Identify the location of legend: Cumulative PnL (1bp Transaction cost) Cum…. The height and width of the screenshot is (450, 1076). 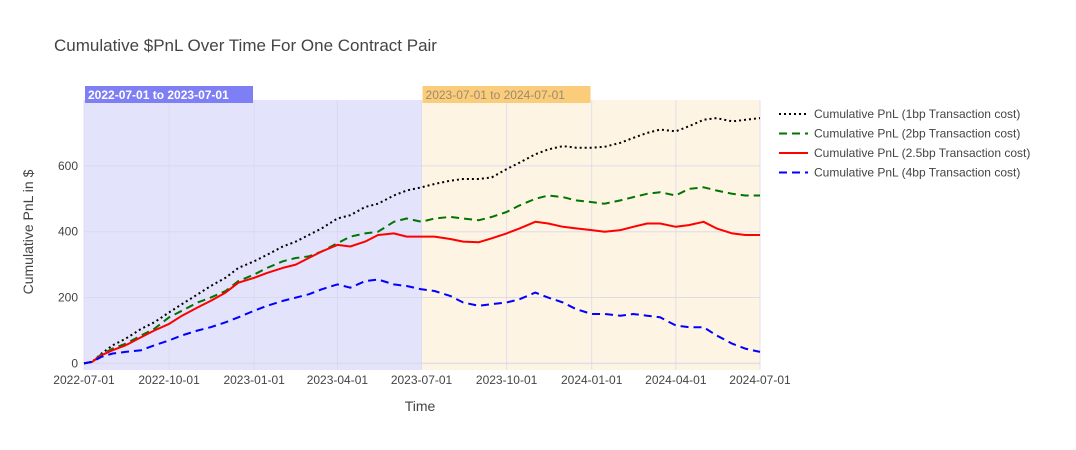
(904, 143).